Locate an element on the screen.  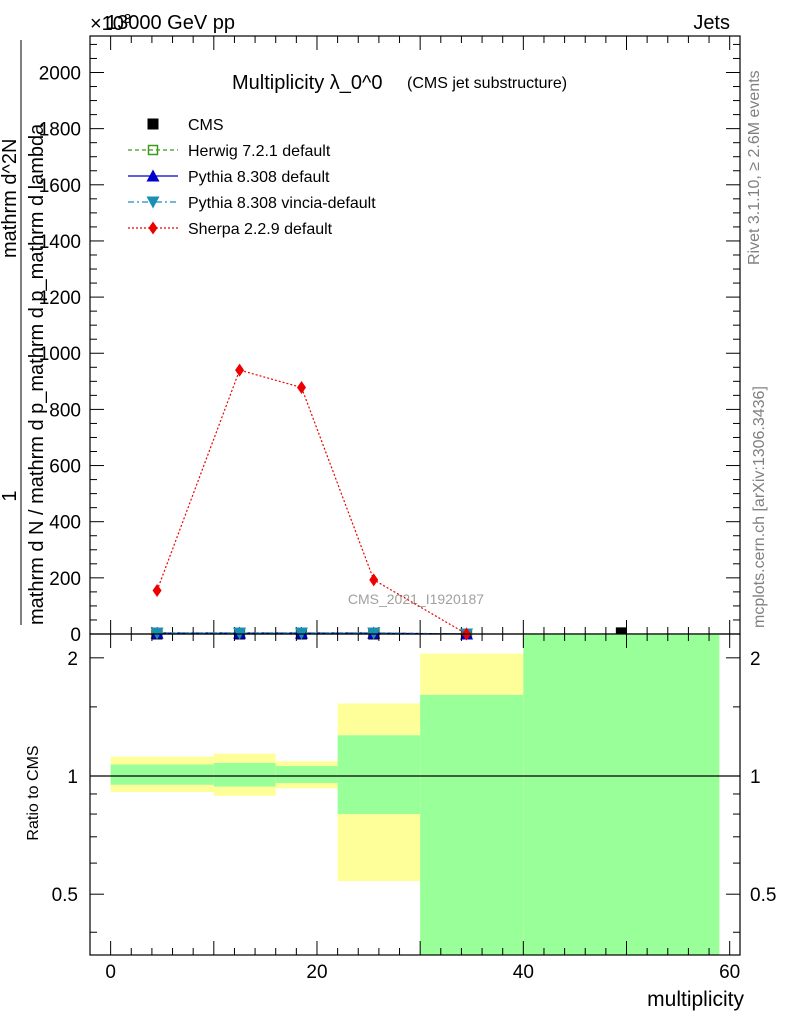
ratio-y-tick-label-right: 0.5 is located at coordinates (763, 895).